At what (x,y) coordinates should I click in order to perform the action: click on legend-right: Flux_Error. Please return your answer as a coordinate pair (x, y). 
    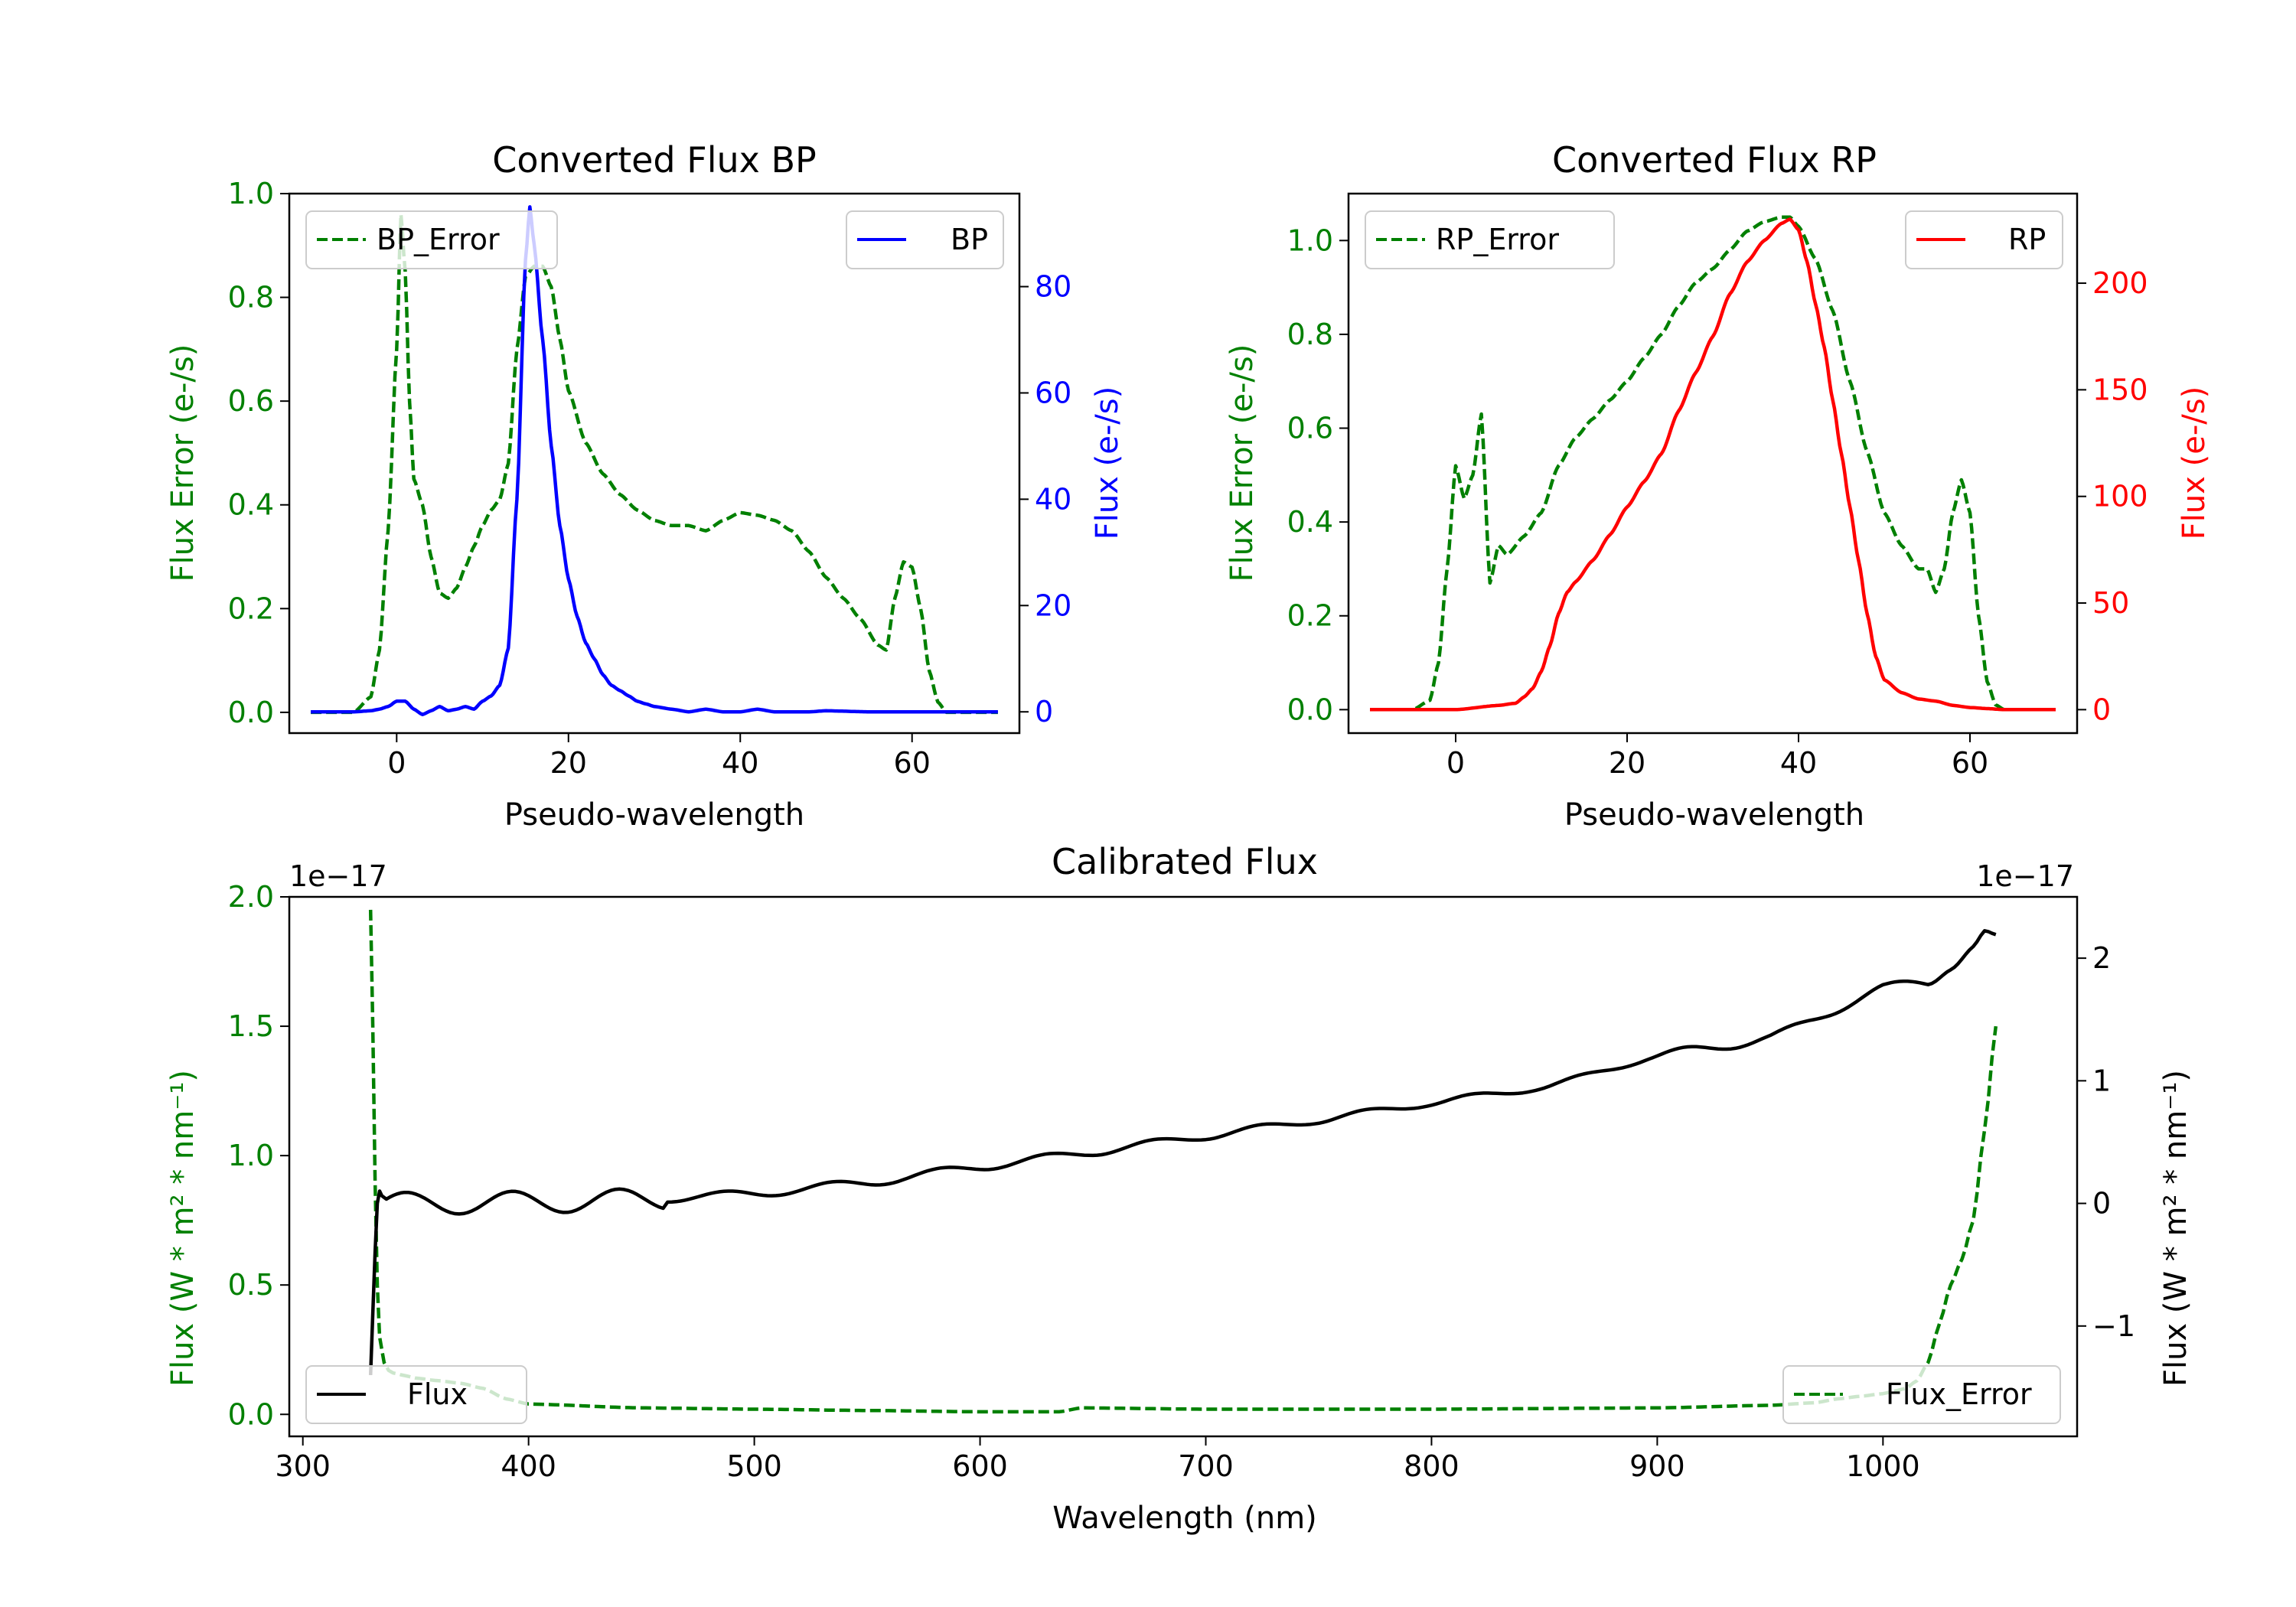
    Looking at the image, I should click on (1921, 1394).